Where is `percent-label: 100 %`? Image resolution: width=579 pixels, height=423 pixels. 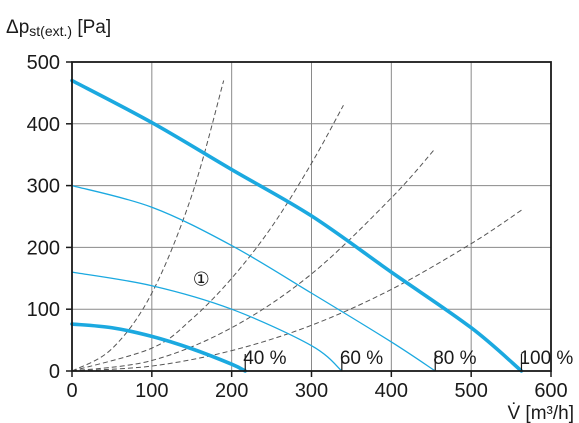
percent-label: 100 % is located at coordinates (546, 358).